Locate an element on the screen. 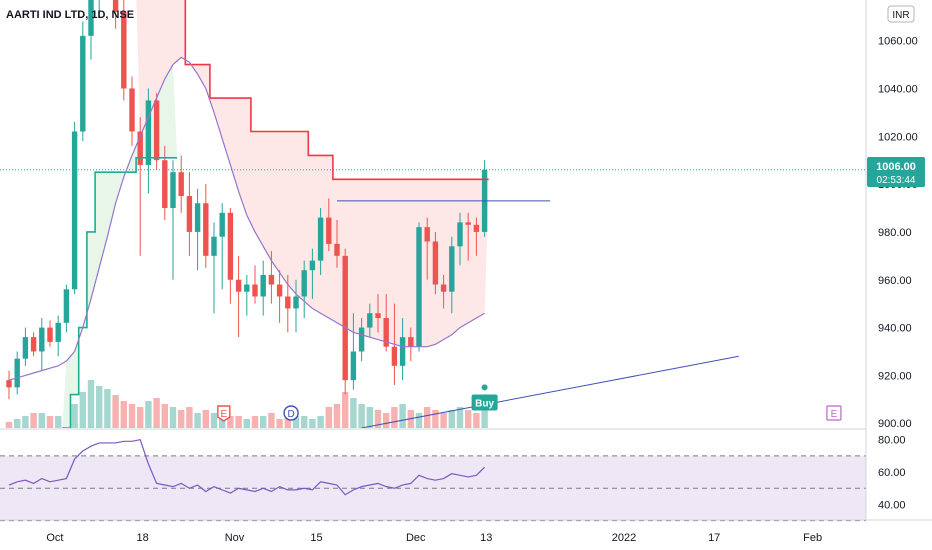 Image resolution: width=932 pixels, height=550 pixels. buy-signal-dot is located at coordinates (484, 387).